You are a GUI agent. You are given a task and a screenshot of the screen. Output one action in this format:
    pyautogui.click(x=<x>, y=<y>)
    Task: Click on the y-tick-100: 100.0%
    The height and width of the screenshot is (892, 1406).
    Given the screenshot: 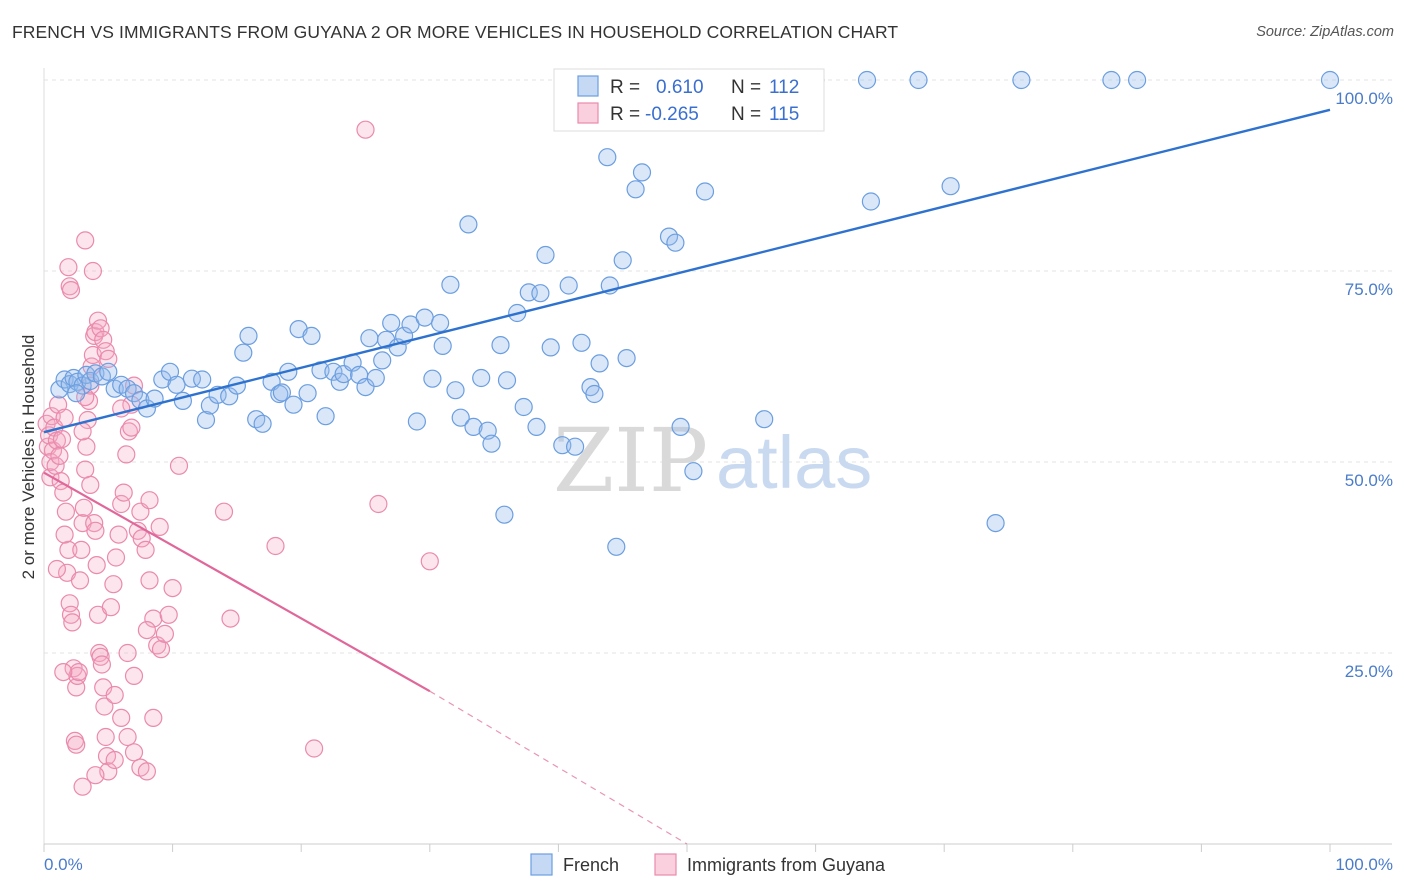 What is the action you would take?
    pyautogui.click(x=1364, y=98)
    